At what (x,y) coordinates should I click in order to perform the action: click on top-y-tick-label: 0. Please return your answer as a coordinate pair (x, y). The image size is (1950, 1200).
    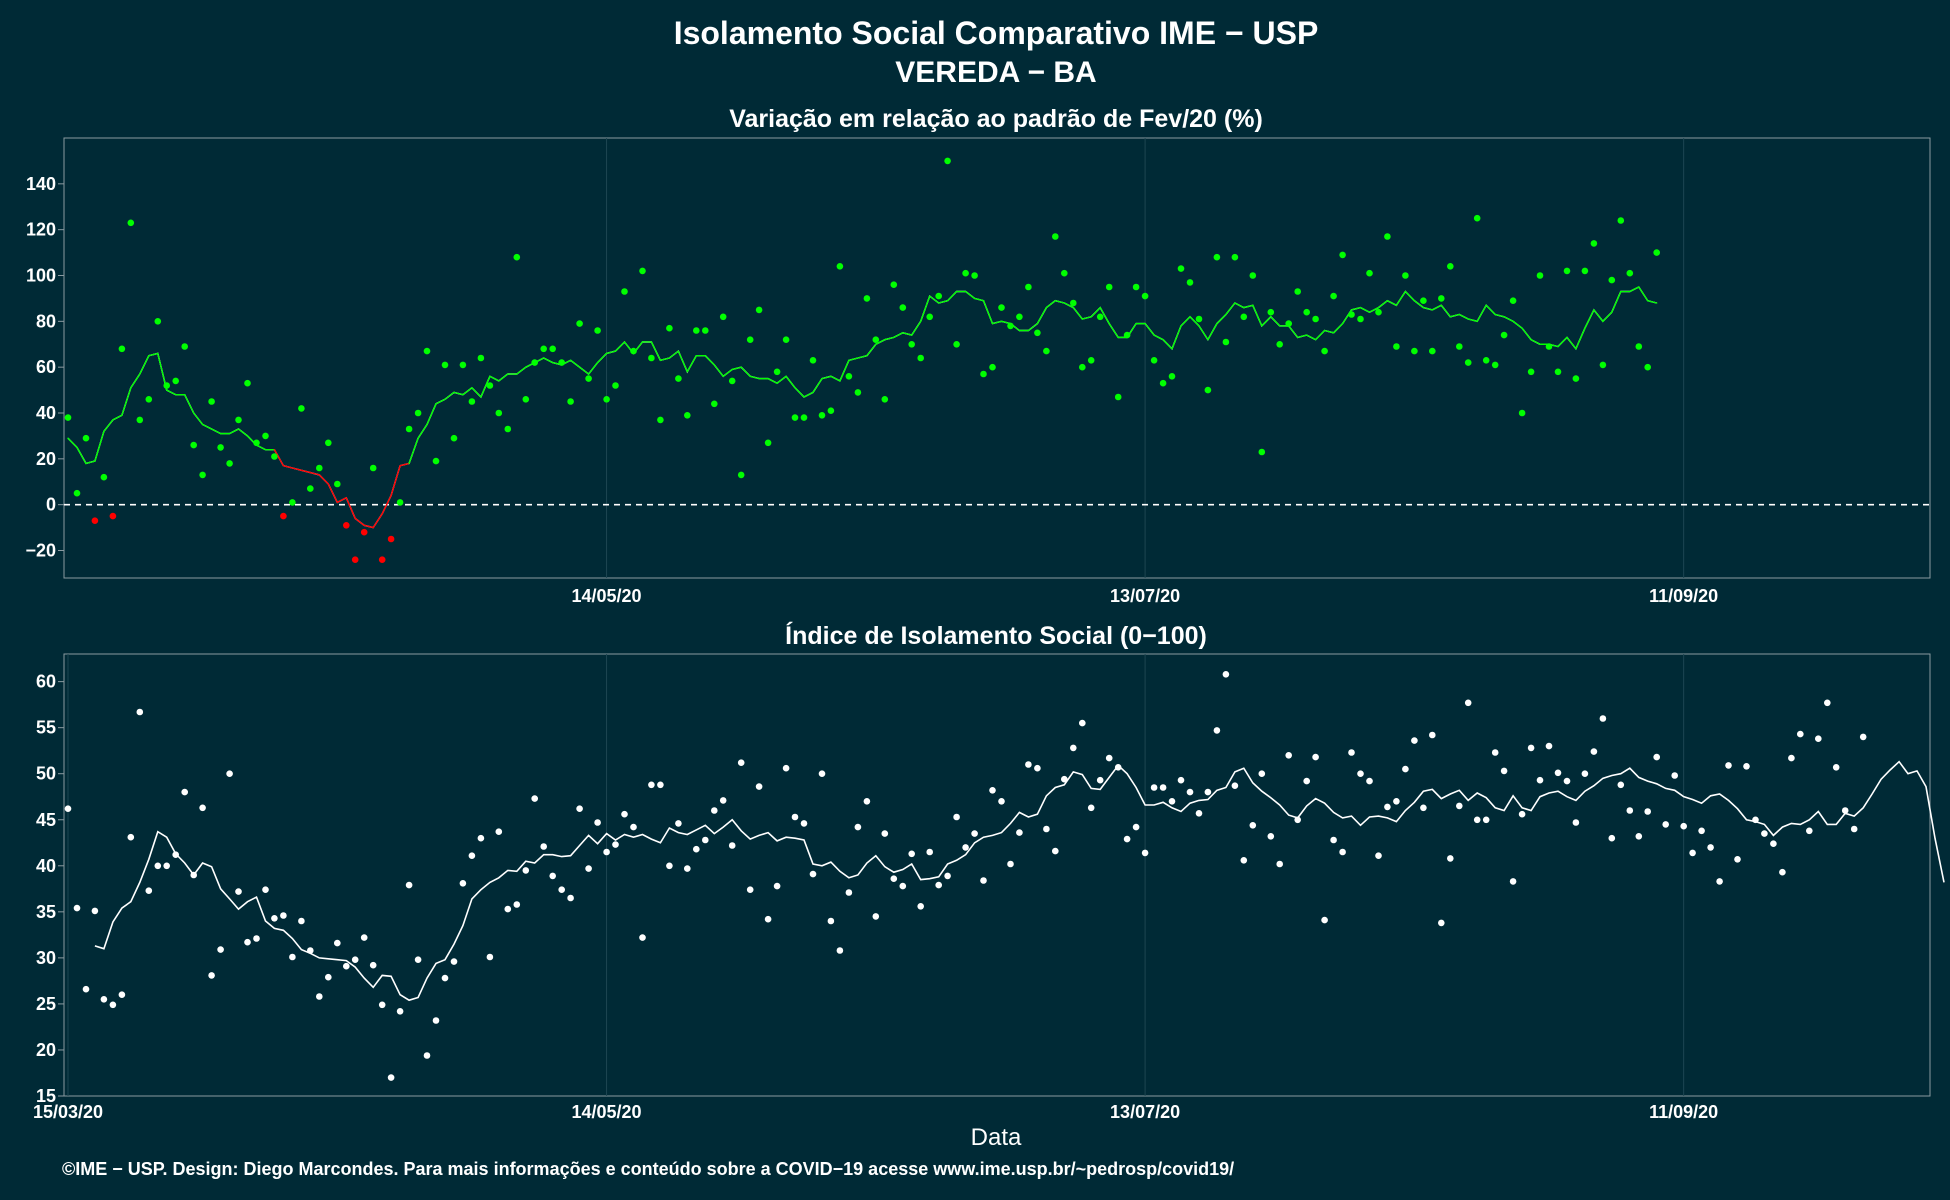
    Looking at the image, I should click on (51, 505).